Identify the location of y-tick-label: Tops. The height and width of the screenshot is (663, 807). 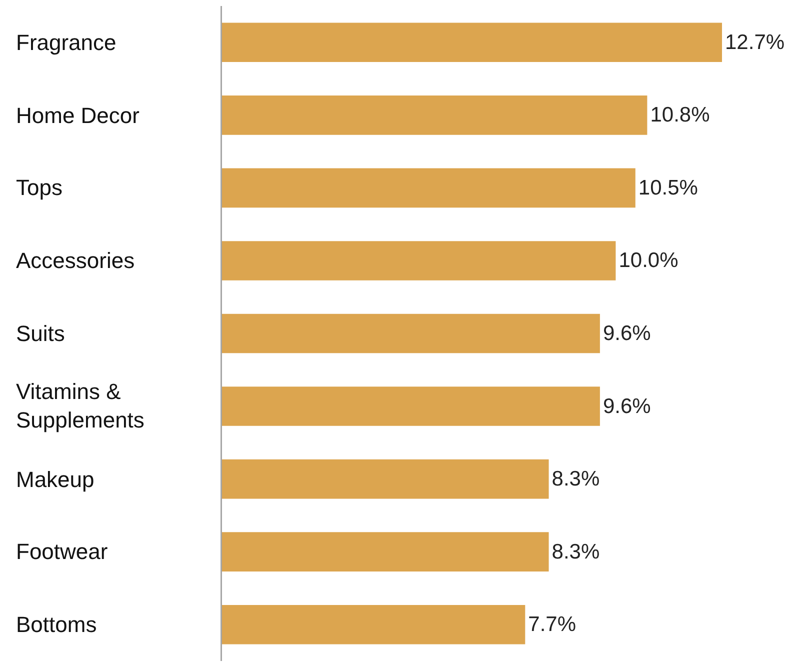
(39, 187).